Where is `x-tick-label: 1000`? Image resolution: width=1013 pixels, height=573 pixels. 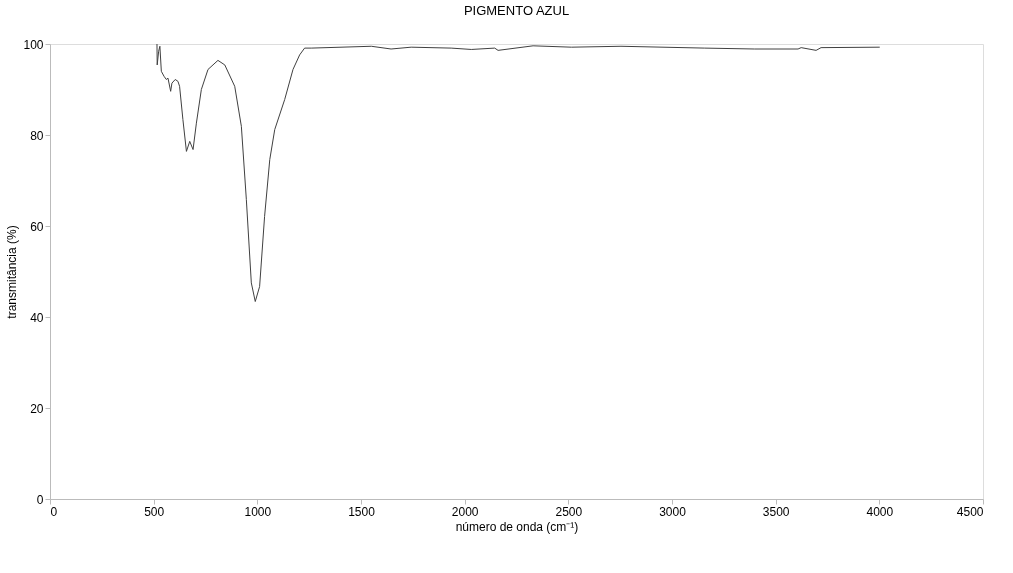 x-tick-label: 1000 is located at coordinates (258, 511).